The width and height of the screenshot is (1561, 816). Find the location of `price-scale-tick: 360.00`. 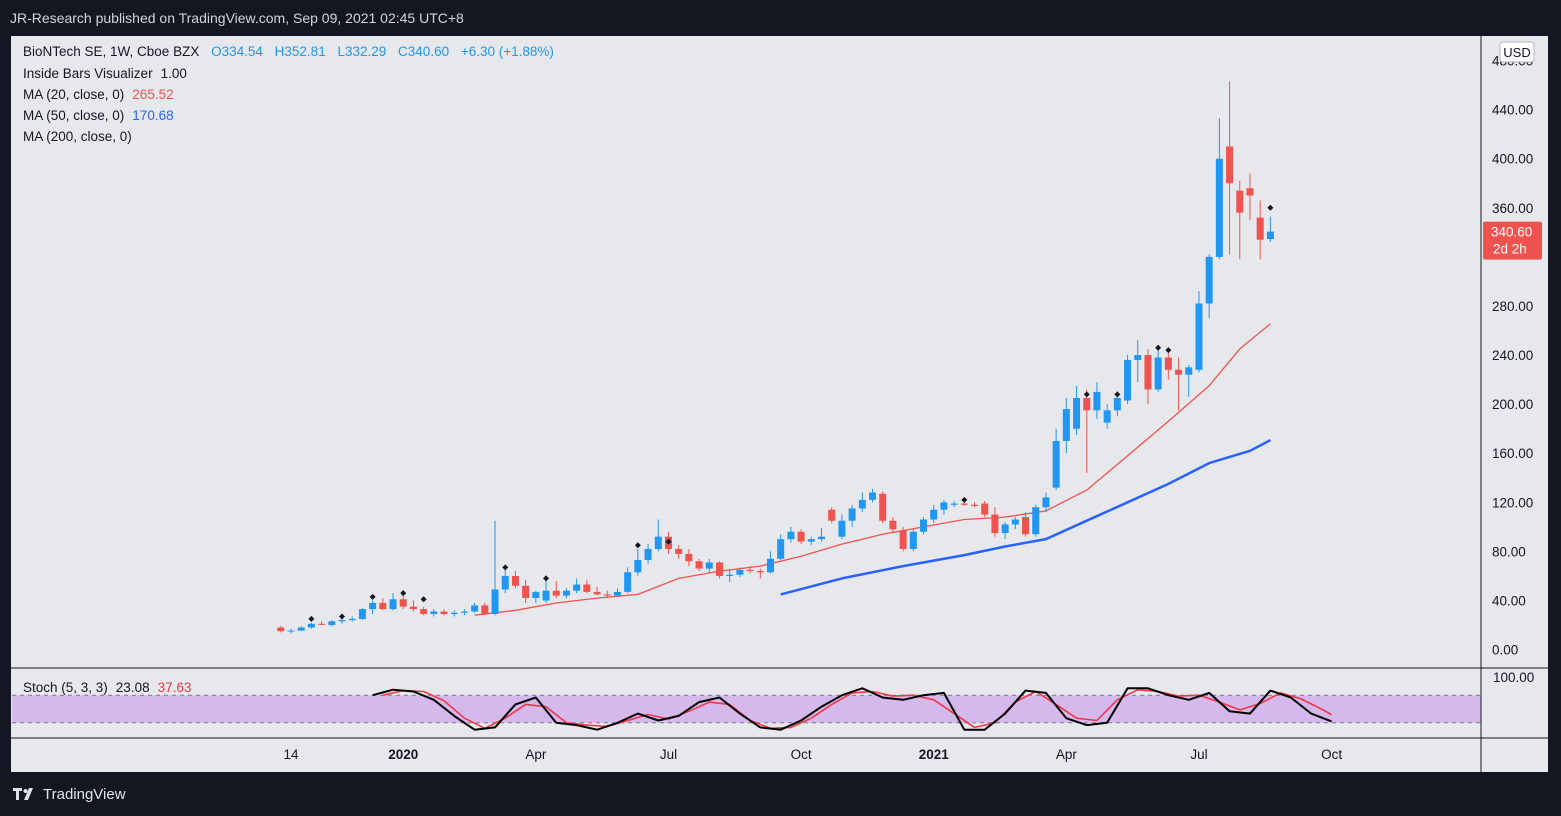

price-scale-tick: 360.00 is located at coordinates (1512, 208).